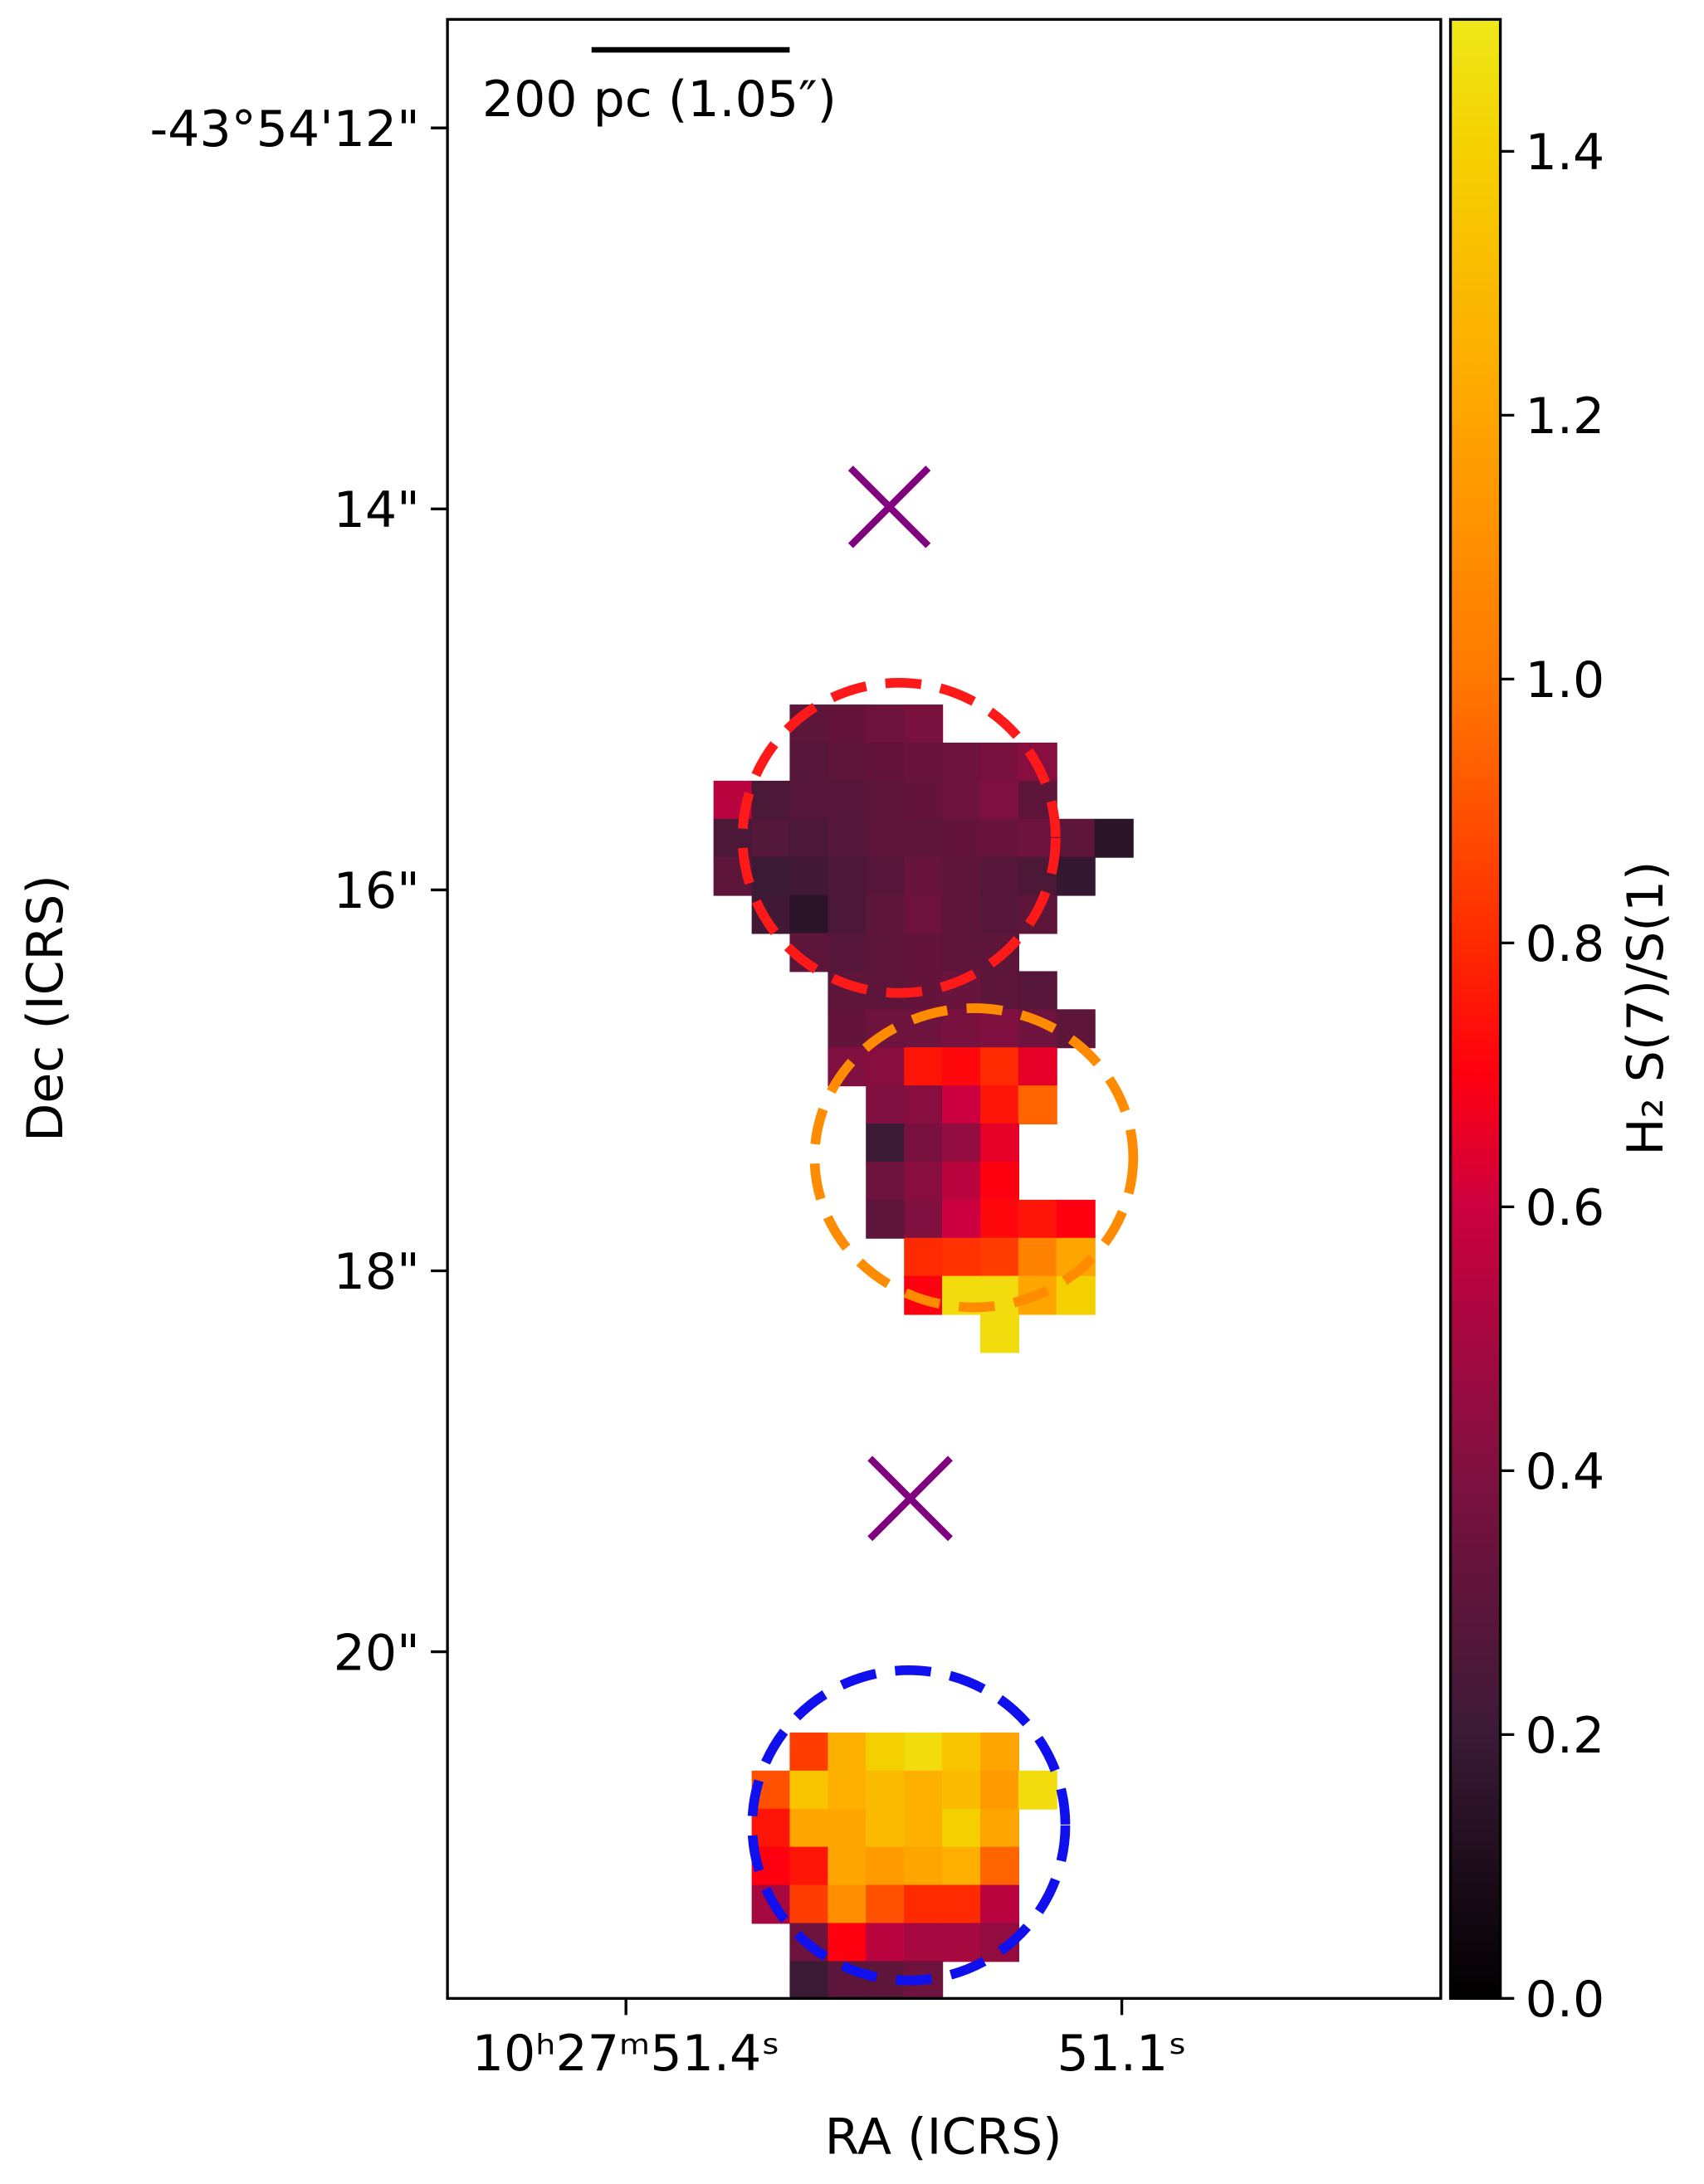 This screenshot has width=1704, height=2184. I want to click on y-tick-label: 14", so click(377, 510).